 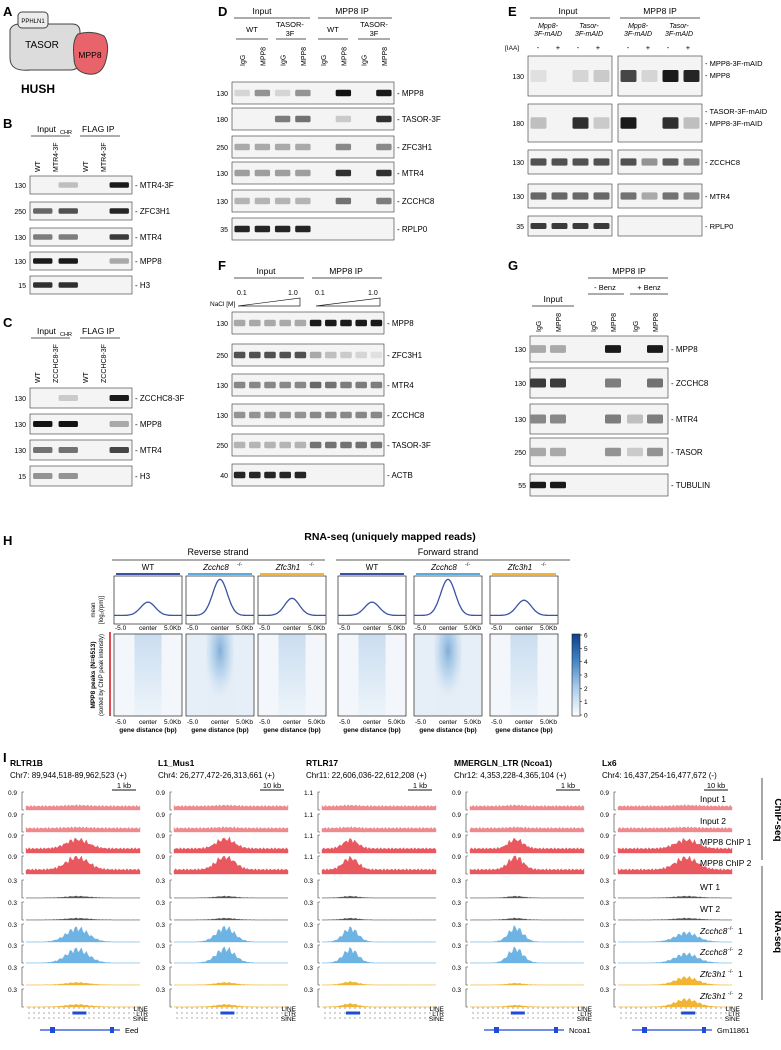 I want to click on blot-mw-b: 15, so click(x=22, y=286).